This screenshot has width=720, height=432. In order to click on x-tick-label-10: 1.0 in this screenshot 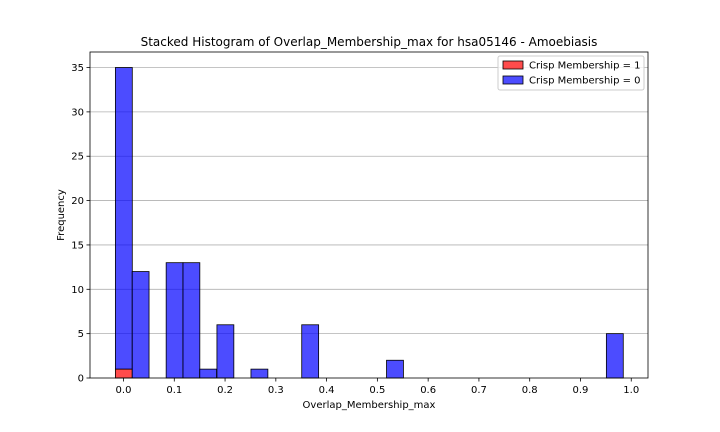, I will do `click(631, 390)`.